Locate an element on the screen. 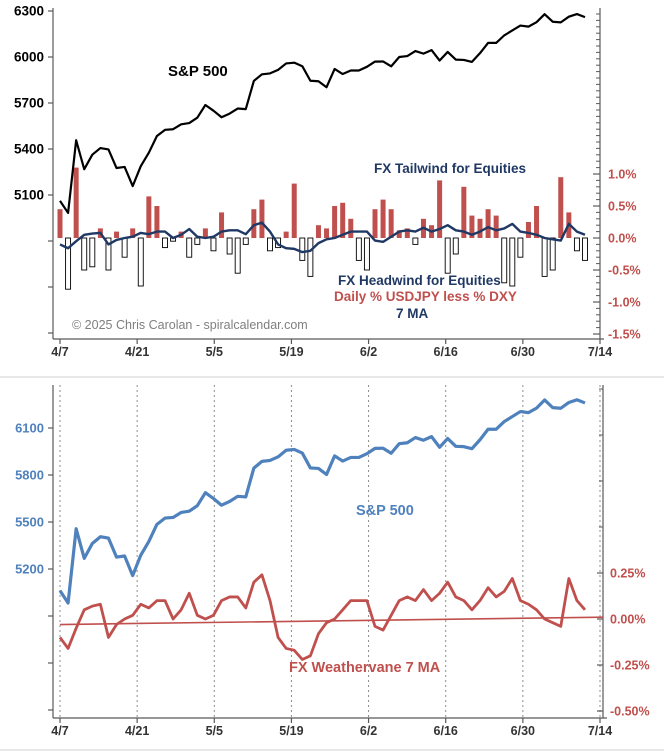 The width and height of the screenshot is (664, 751). bottom-sp500-label: S&P 500 is located at coordinates (385, 511).